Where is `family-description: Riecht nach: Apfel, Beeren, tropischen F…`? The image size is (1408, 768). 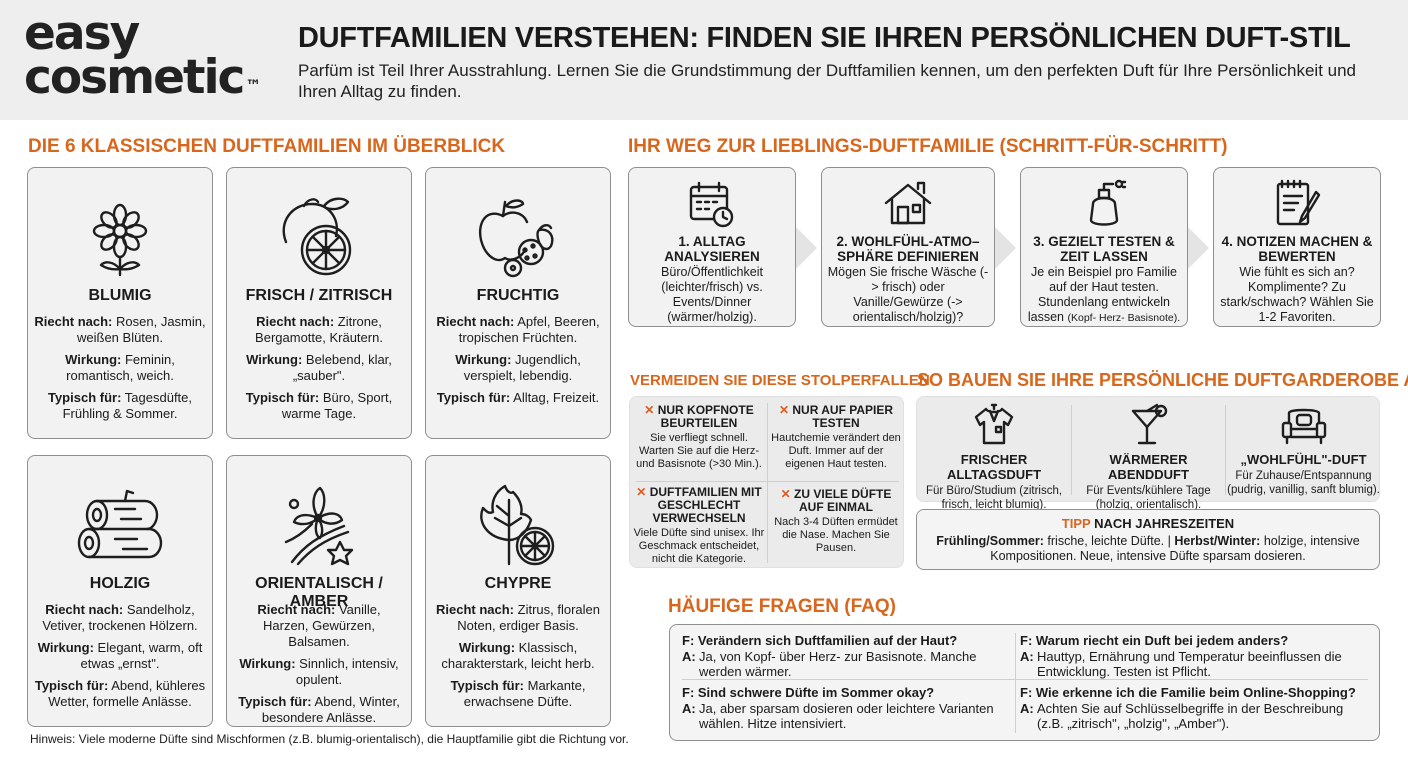
family-description: Riecht nach: Apfel, Beeren, tropischen F… is located at coordinates (518, 359).